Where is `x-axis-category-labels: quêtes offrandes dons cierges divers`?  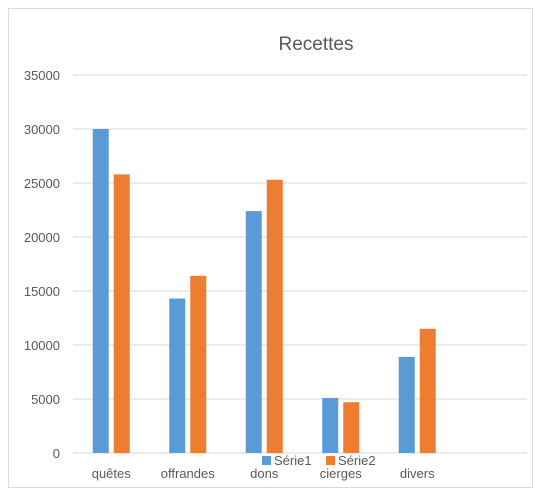 x-axis-category-labels: quêtes offrandes dons cierges divers is located at coordinates (263, 473).